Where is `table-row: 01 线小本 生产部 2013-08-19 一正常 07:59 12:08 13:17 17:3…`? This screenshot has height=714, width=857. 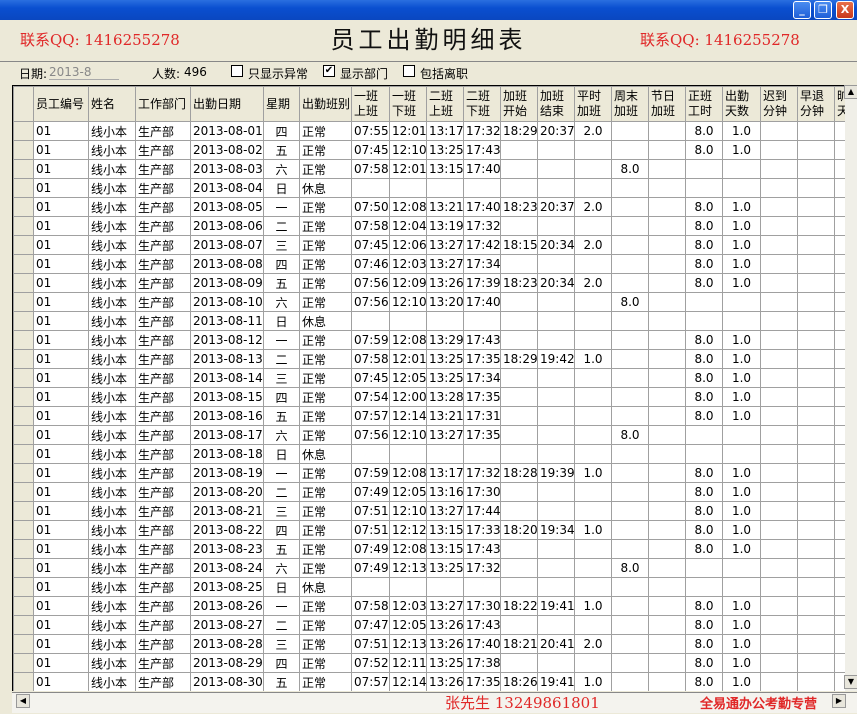 table-row: 01 线小本 生产部 2013-08-19 一正常 07:59 12:08 13:17 17:3… is located at coordinates (429, 473).